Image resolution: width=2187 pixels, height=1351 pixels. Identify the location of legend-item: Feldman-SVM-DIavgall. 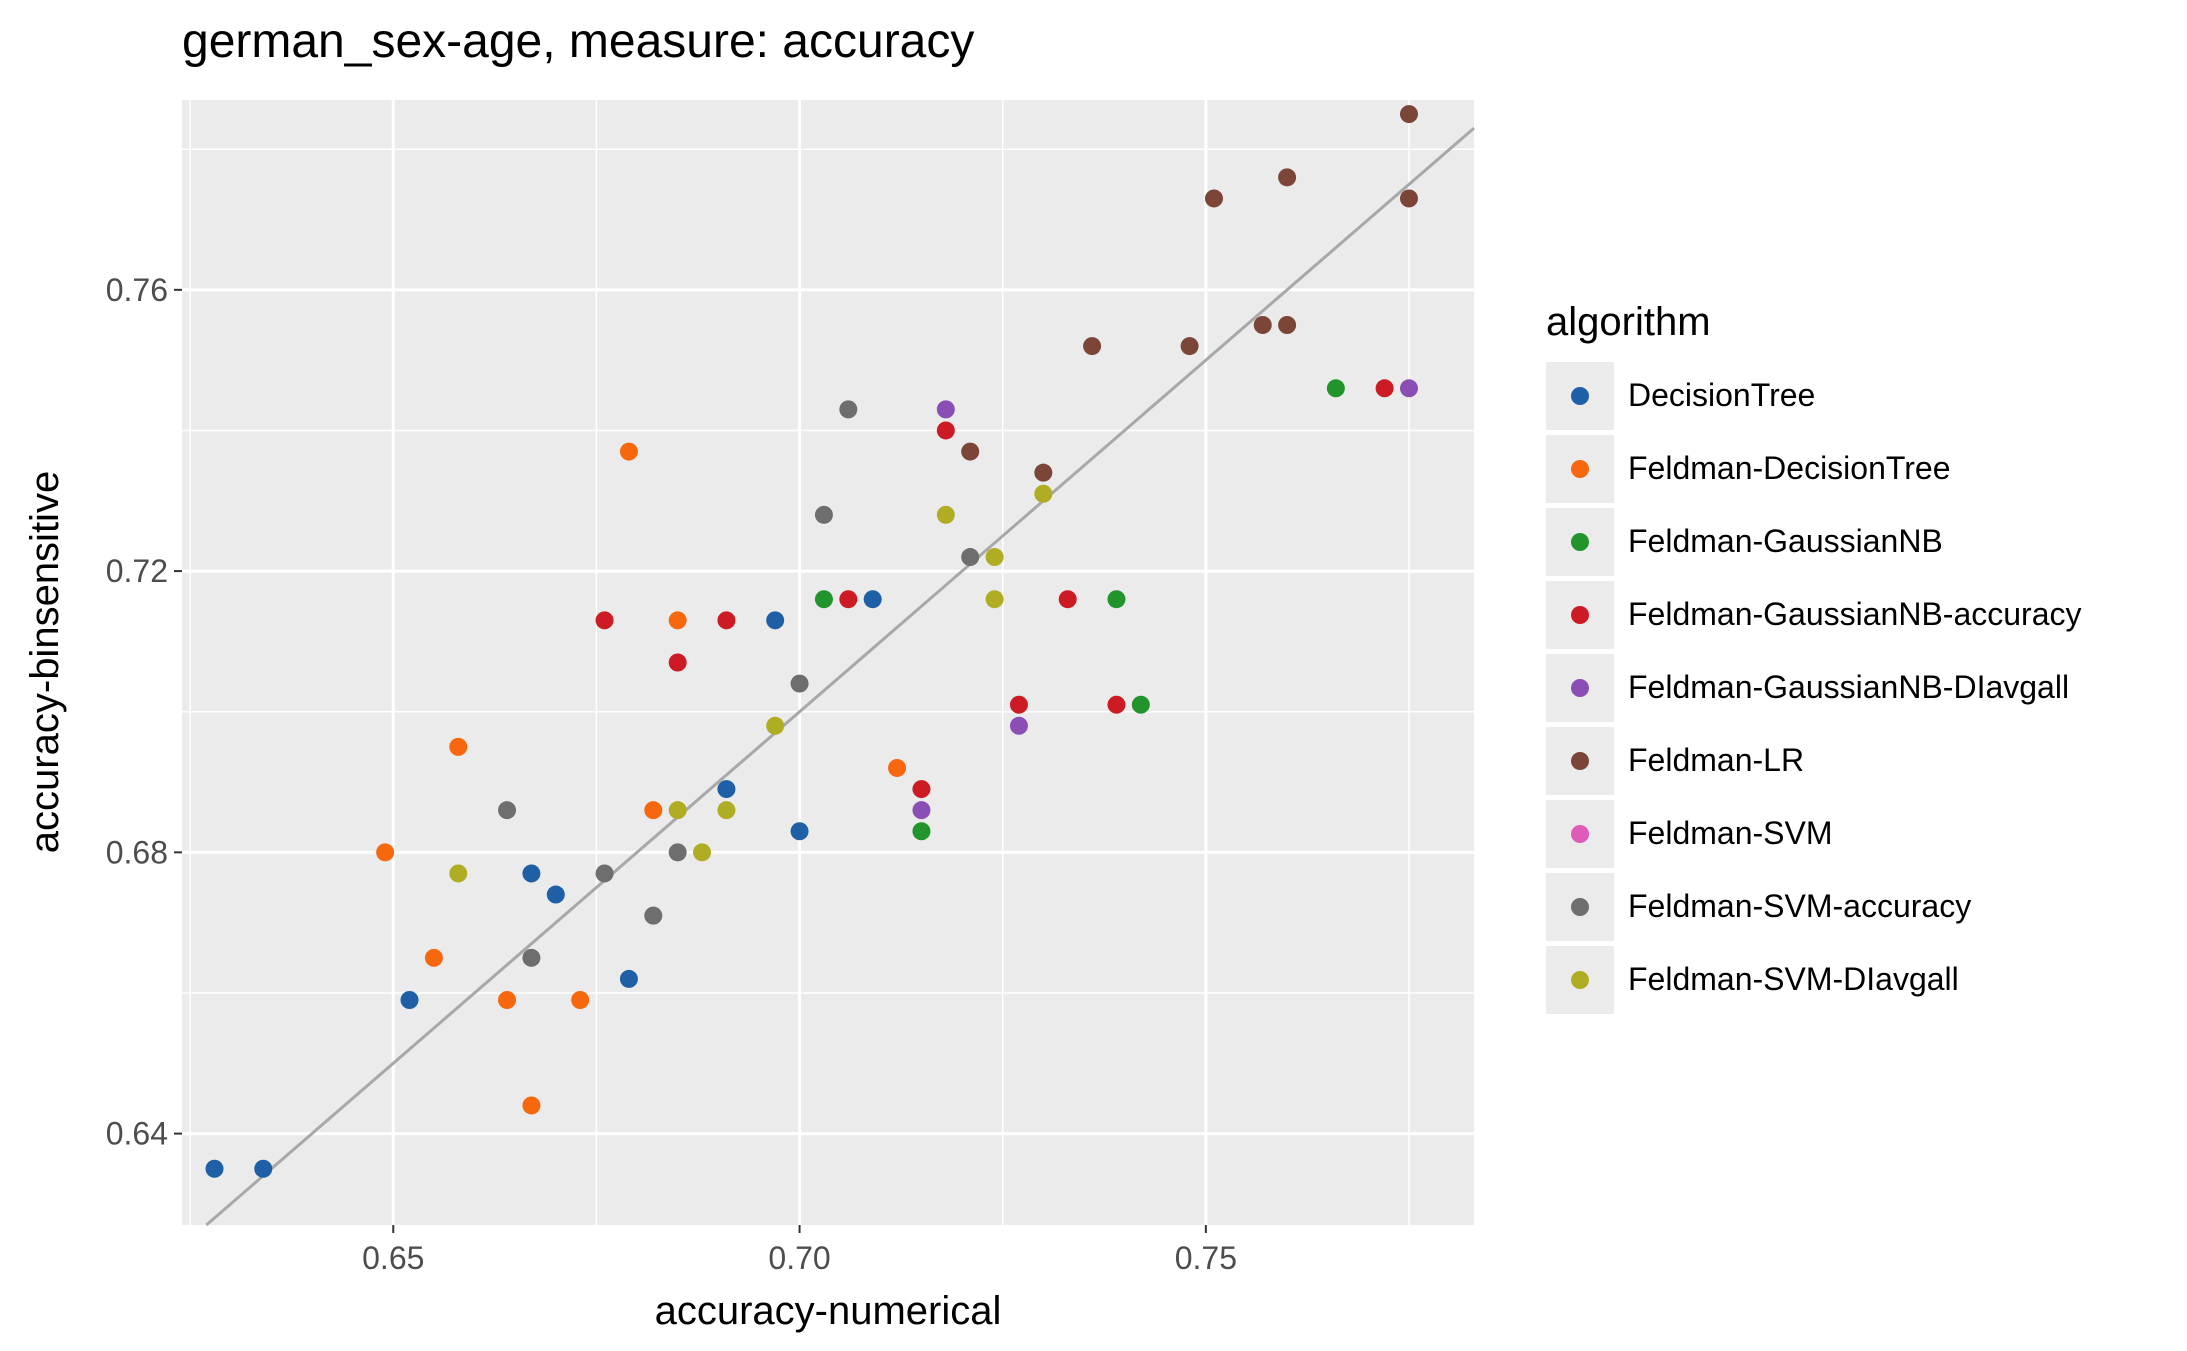
(1814, 979).